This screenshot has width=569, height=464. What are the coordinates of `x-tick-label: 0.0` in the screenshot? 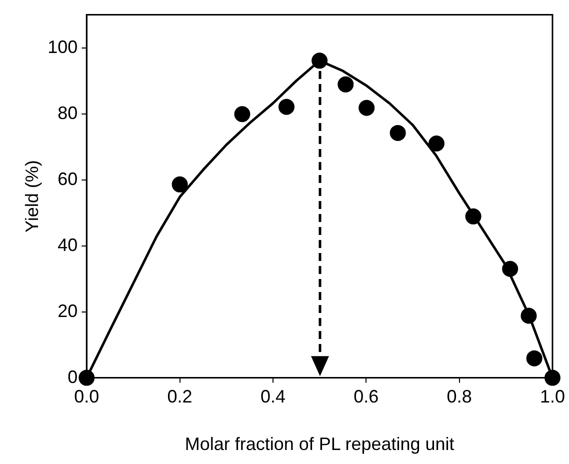 It's located at (87, 396).